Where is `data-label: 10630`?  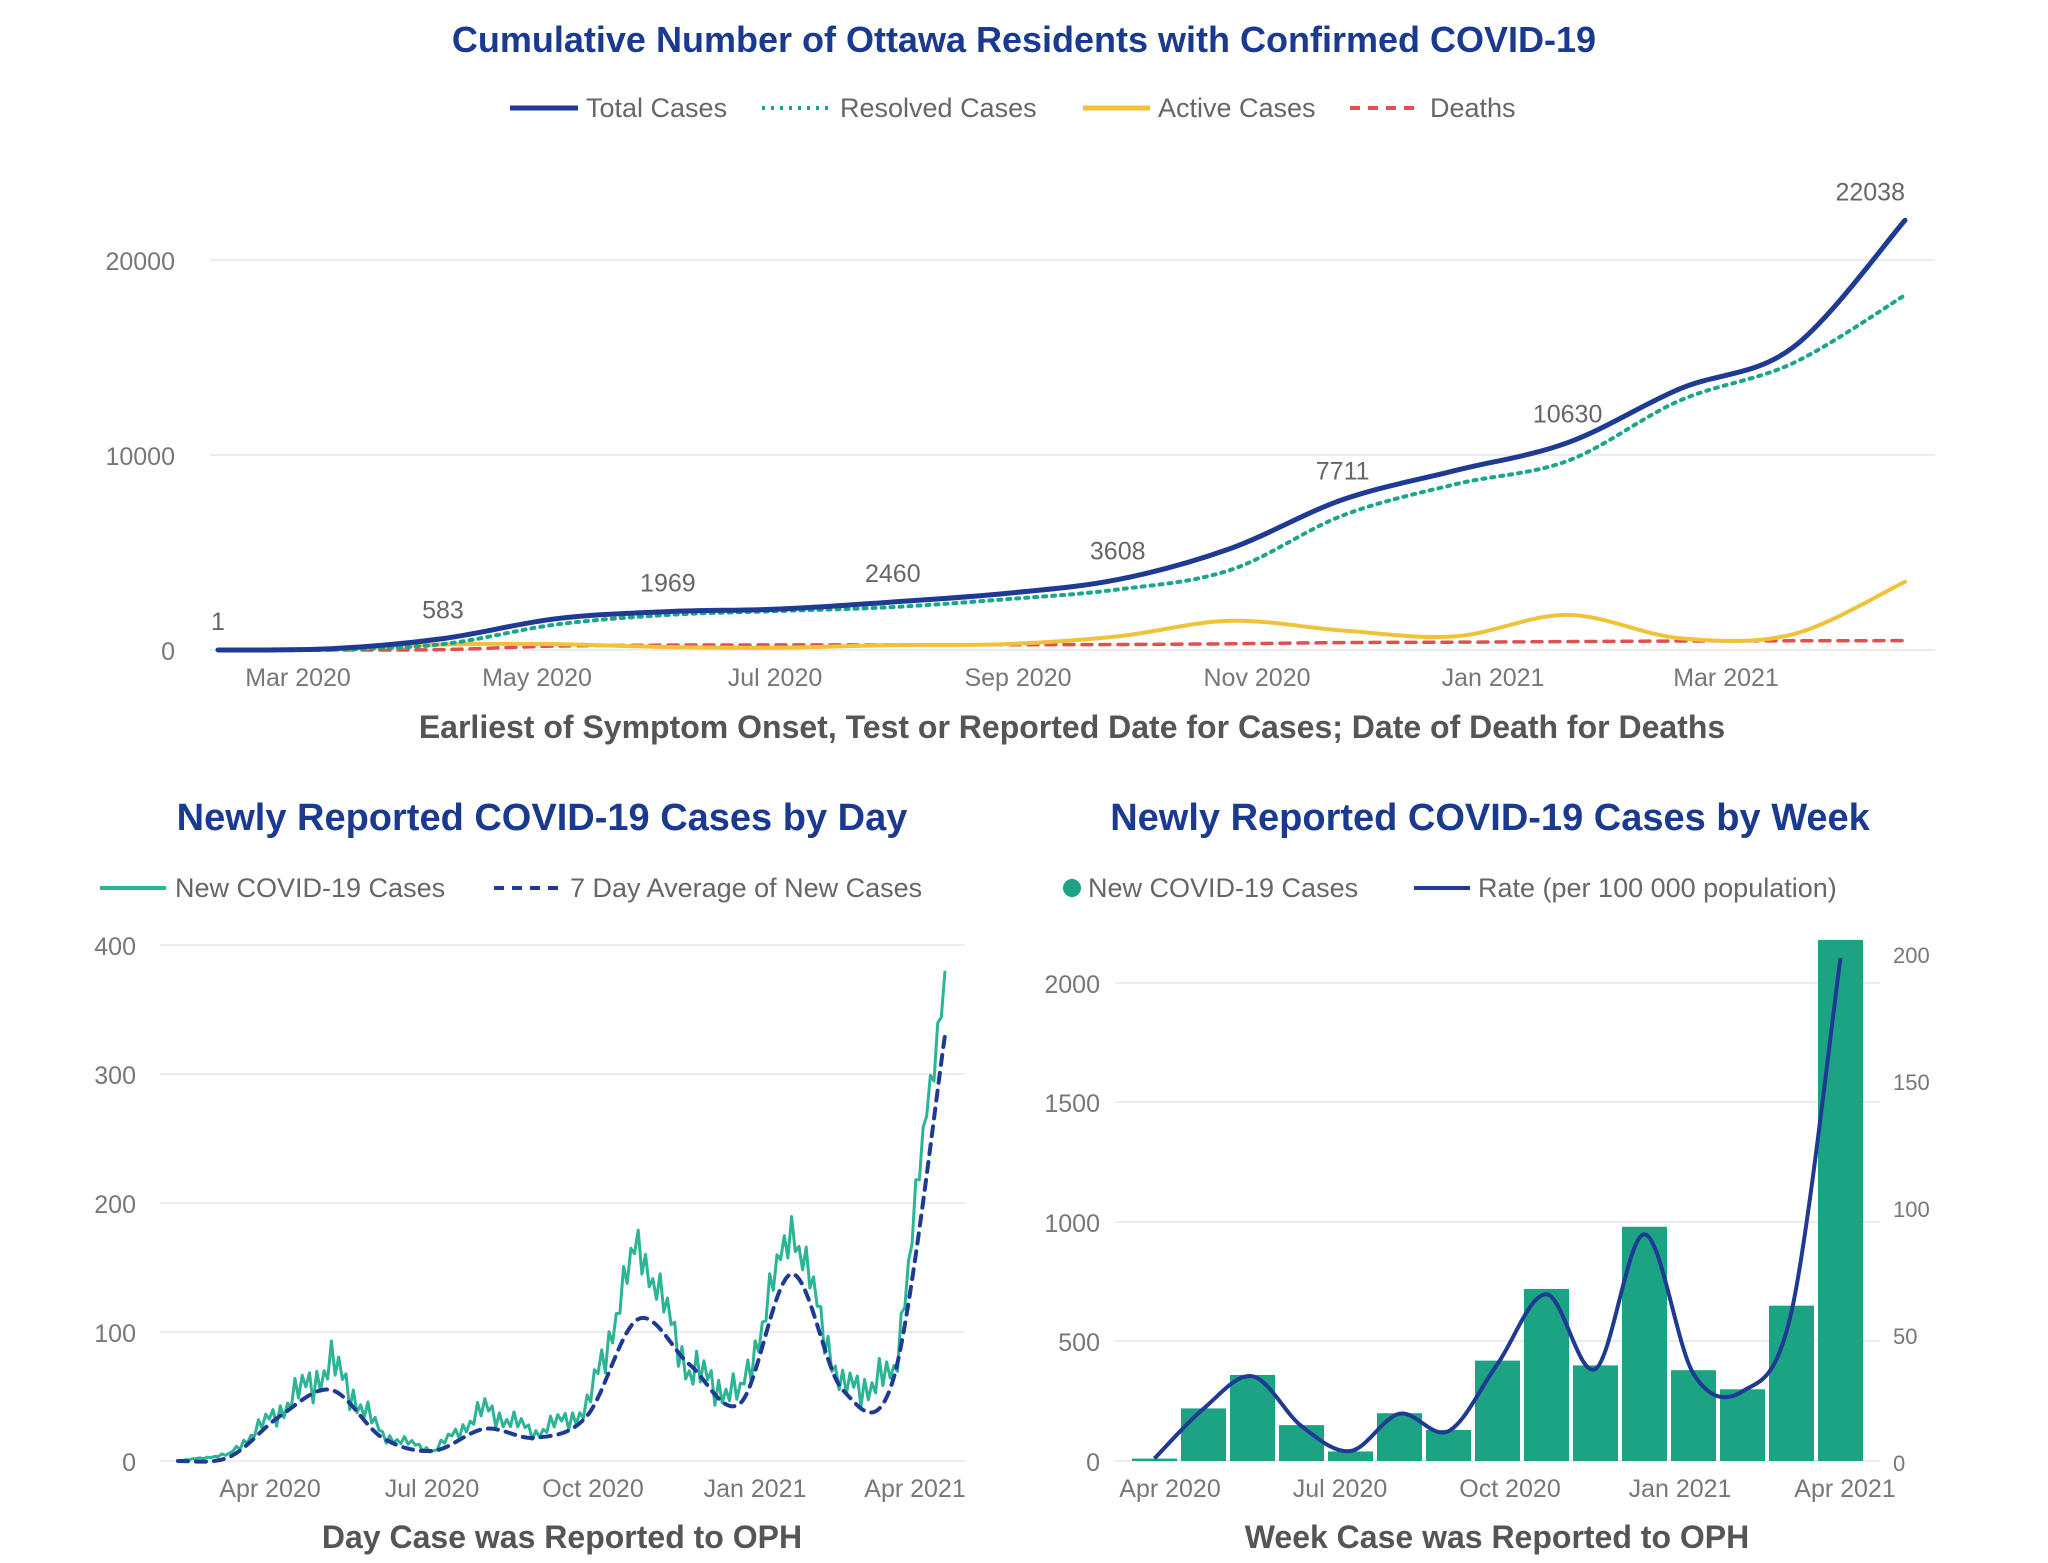 data-label: 10630 is located at coordinates (1568, 415).